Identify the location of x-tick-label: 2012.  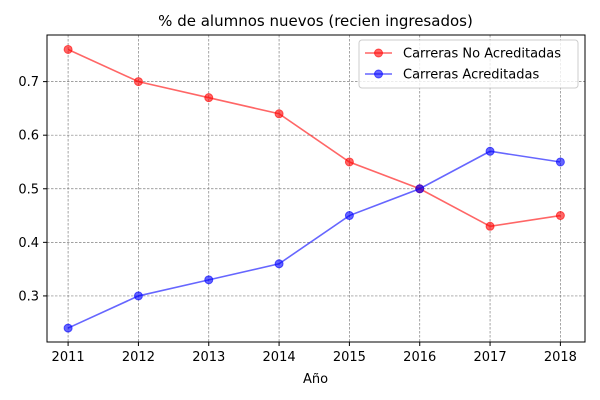
(138, 357).